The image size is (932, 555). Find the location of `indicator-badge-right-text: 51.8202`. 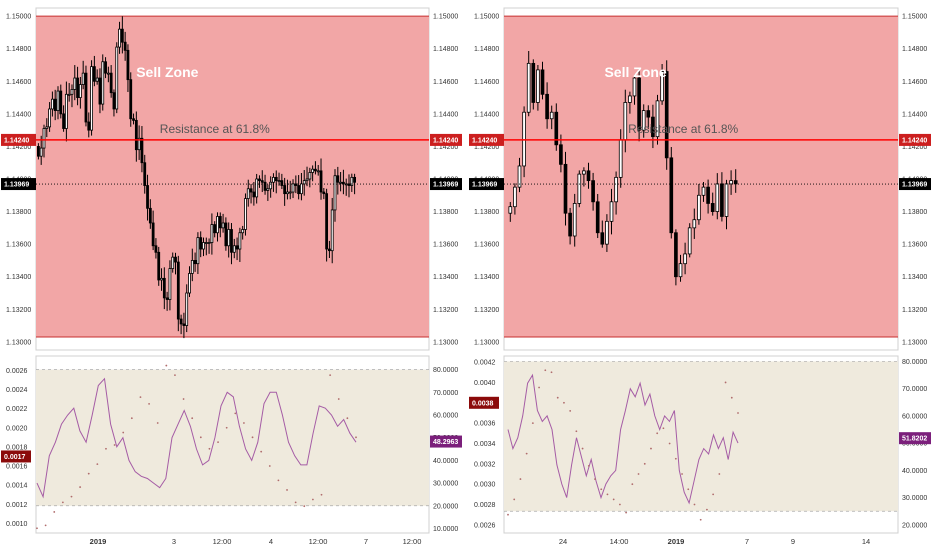

indicator-badge-right-text: 51.8202 is located at coordinates (914, 439).